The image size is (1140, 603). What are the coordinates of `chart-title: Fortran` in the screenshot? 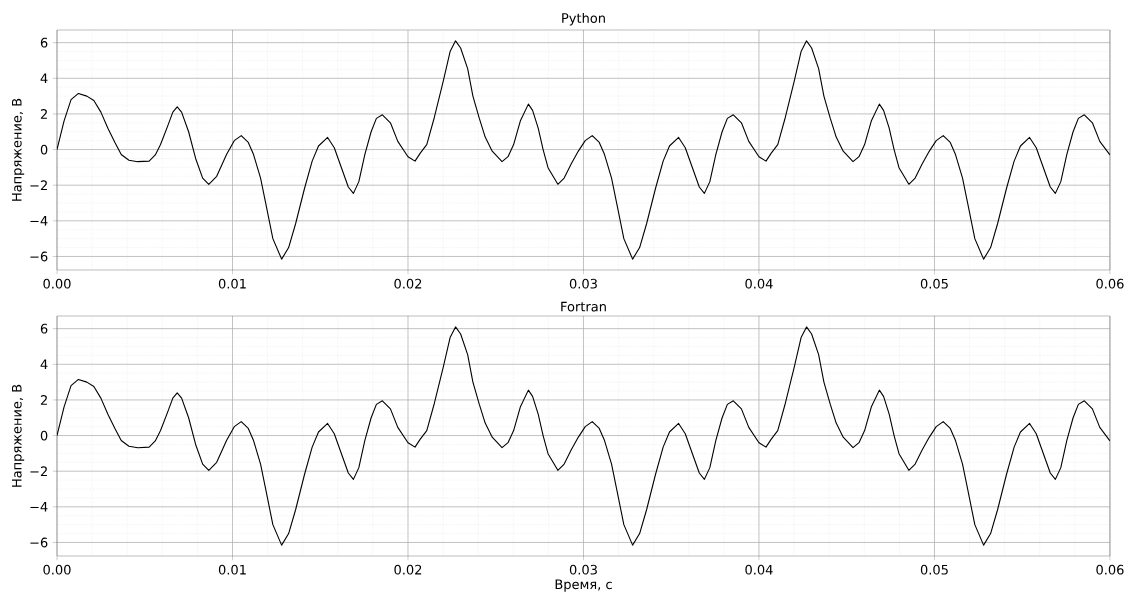 It's located at (583, 306).